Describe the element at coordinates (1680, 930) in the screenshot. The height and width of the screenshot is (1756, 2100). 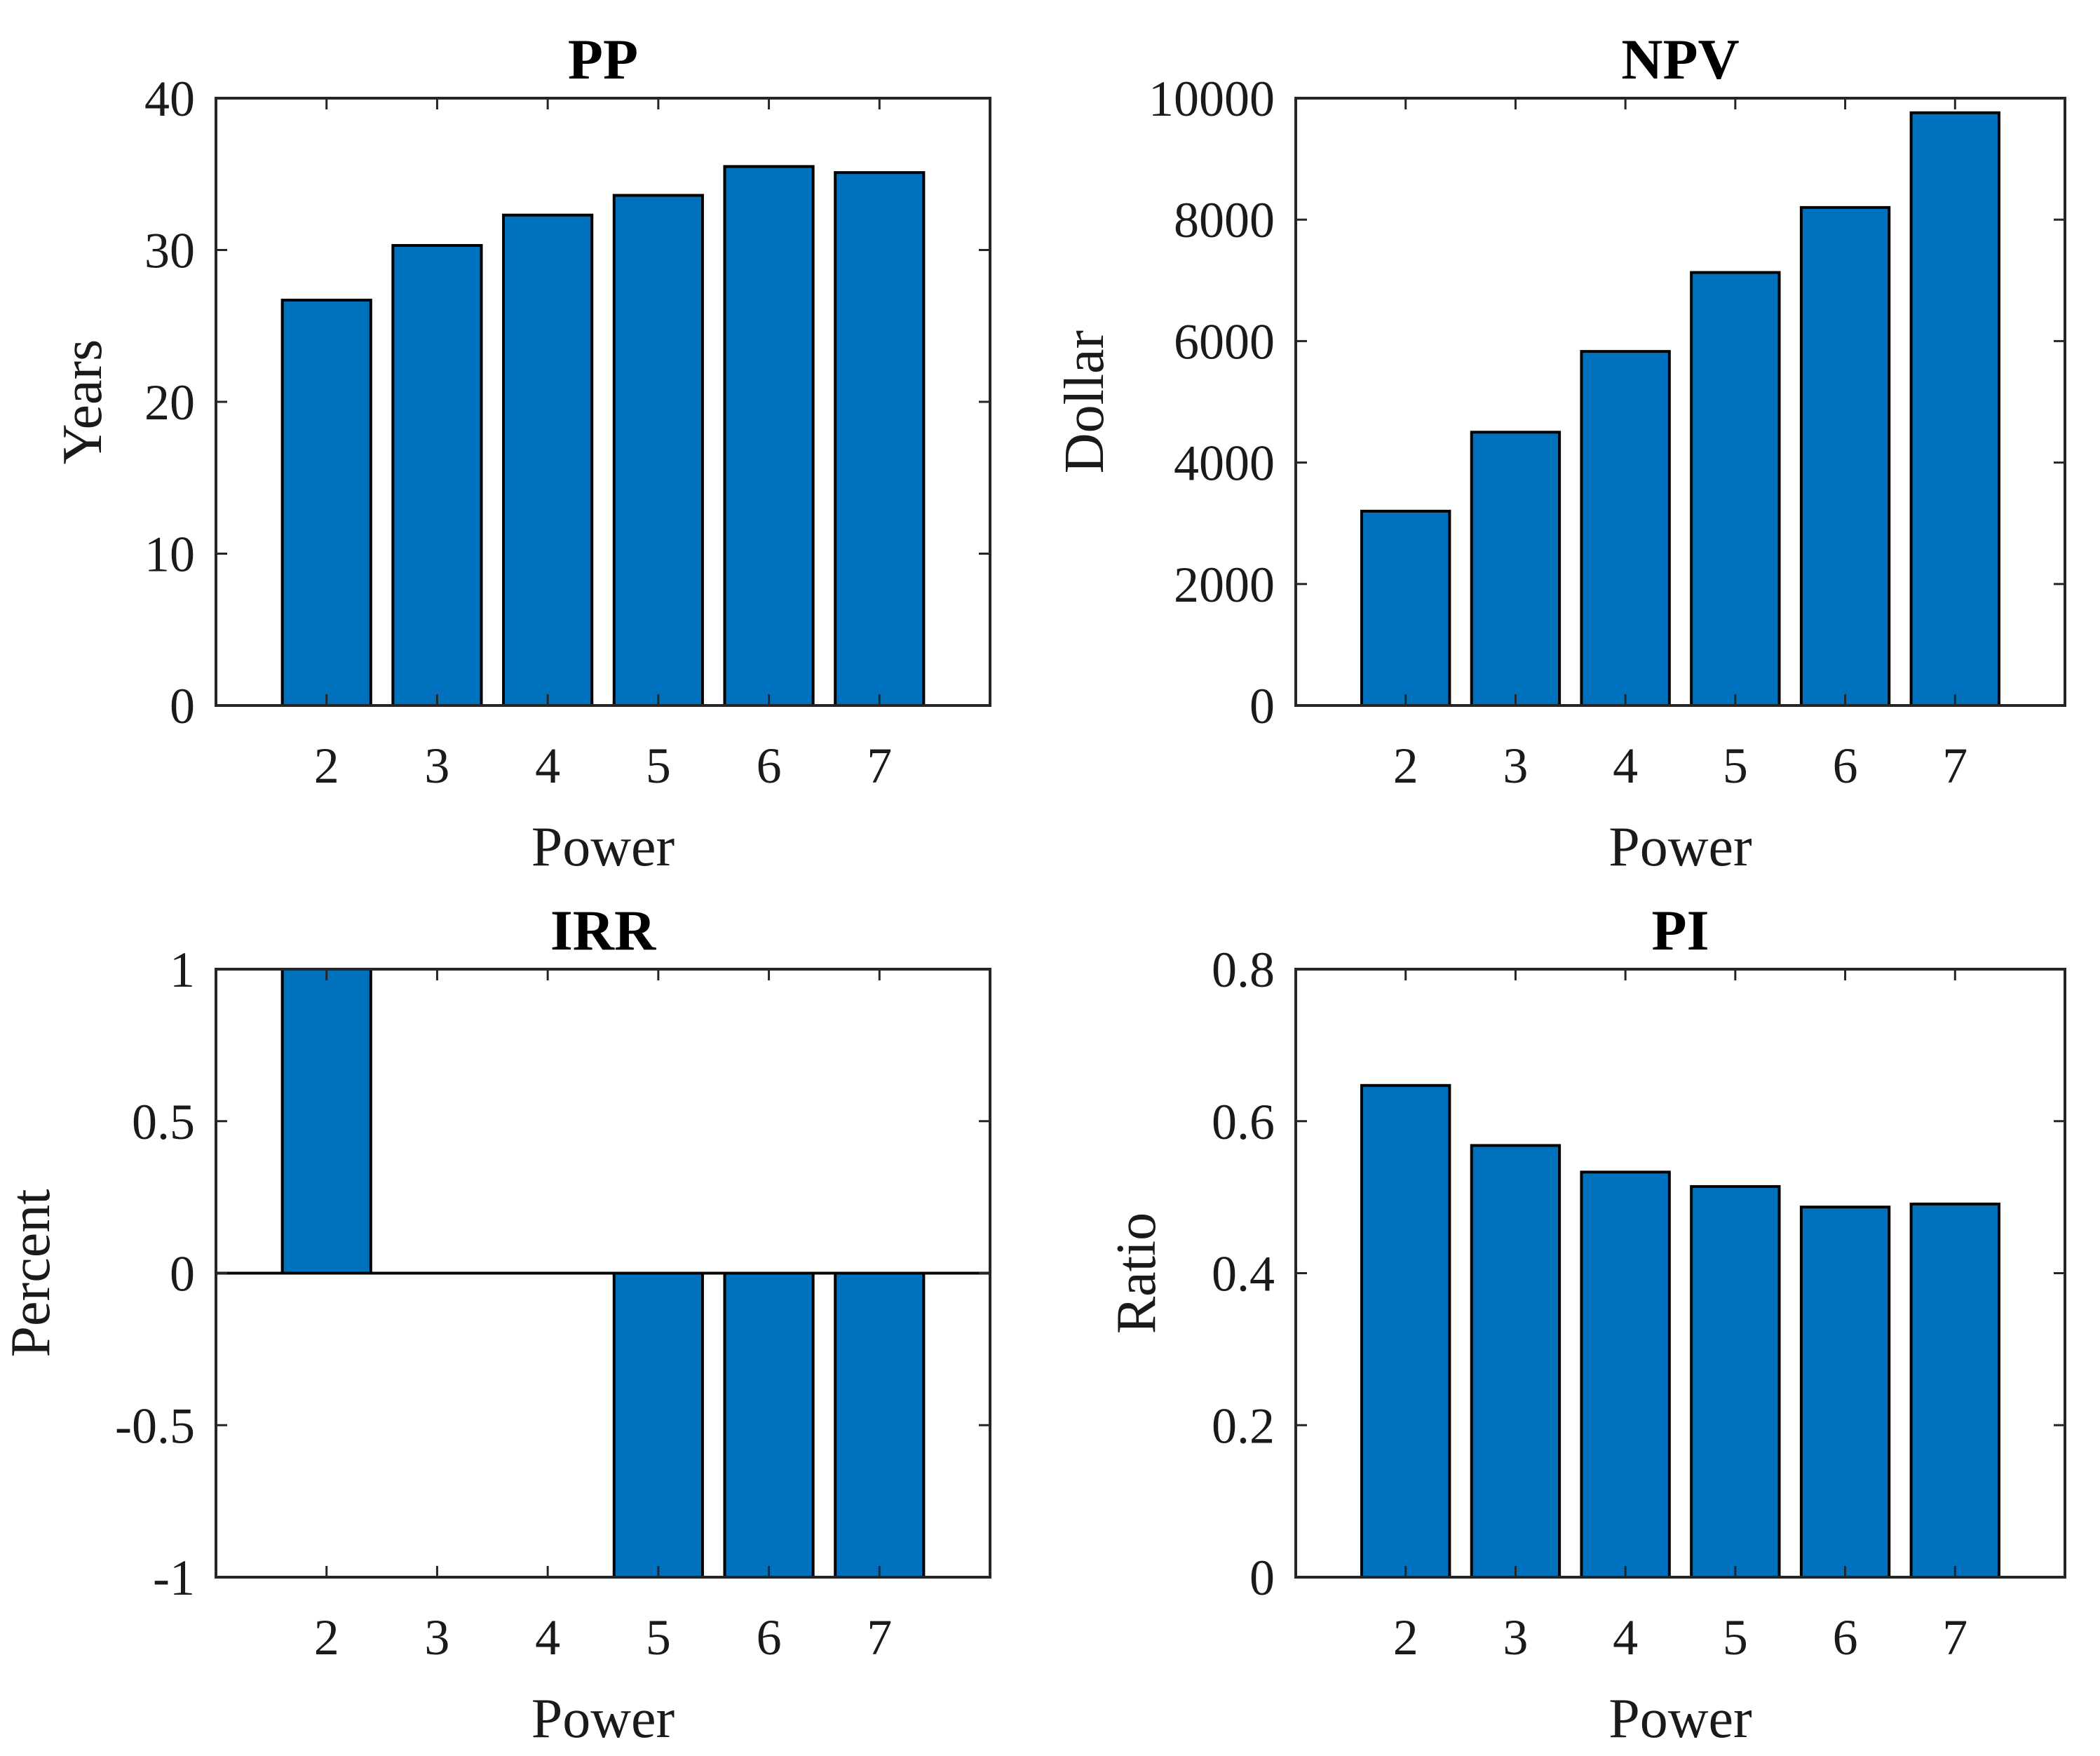
I see `chart-title: PI` at that location.